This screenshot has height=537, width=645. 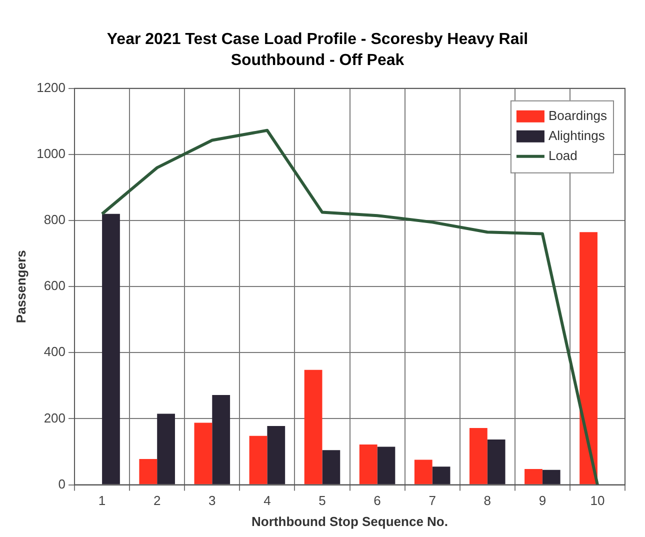 What do you see at coordinates (55, 286) in the screenshot?
I see `y-tick-label: 600` at bounding box center [55, 286].